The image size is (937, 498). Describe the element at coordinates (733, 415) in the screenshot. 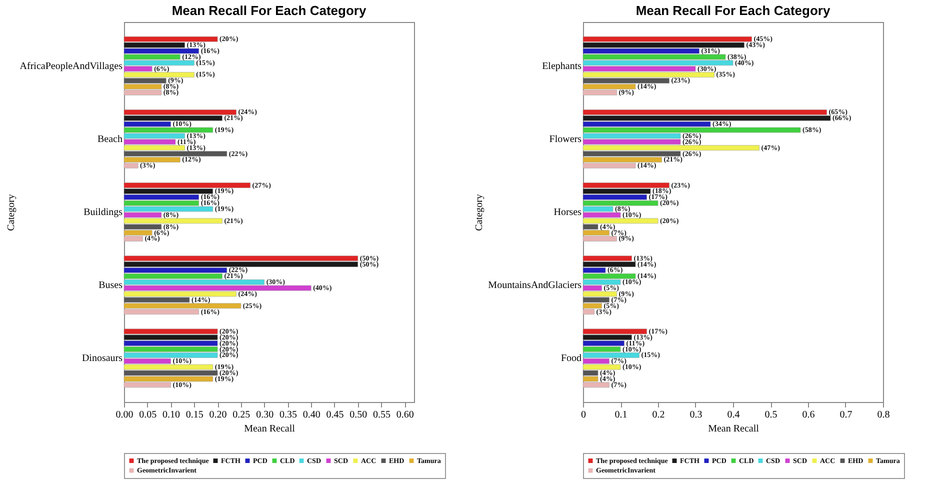

I see `x-tick-label: 0.4` at that location.